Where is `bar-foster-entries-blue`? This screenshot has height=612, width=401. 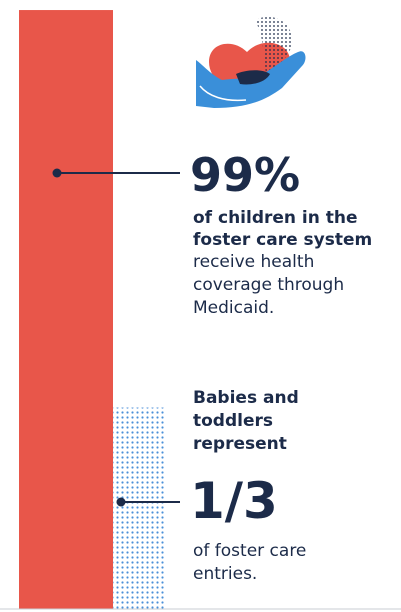
bar-foster-entries-blue is located at coordinates (138, 508).